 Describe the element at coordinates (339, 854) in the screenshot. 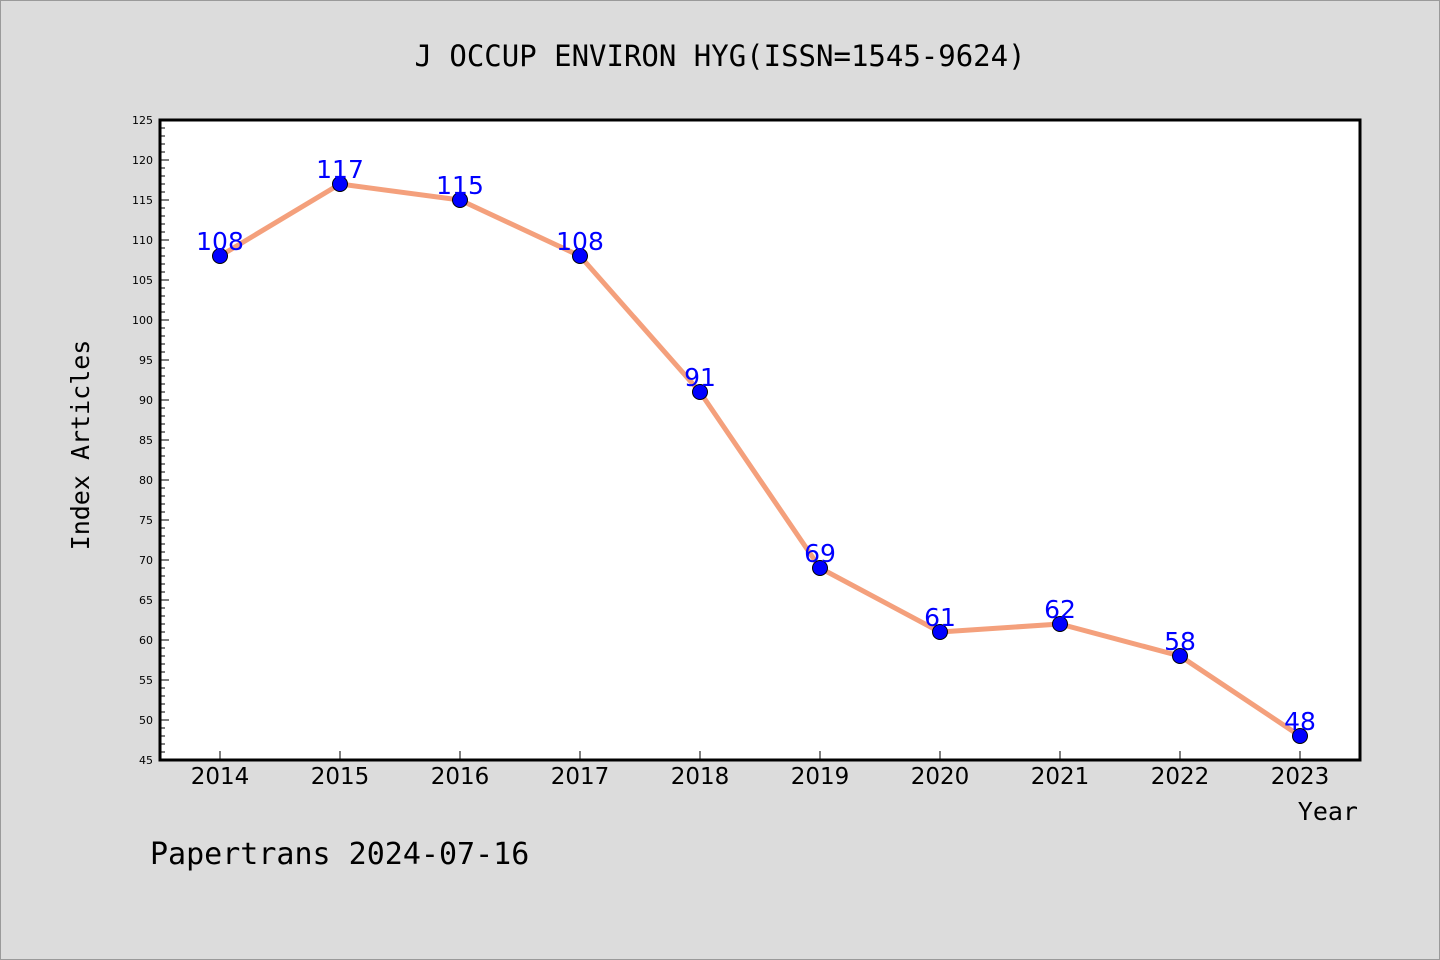

I see `footer-credit: Papertrans 2024-07-16` at that location.